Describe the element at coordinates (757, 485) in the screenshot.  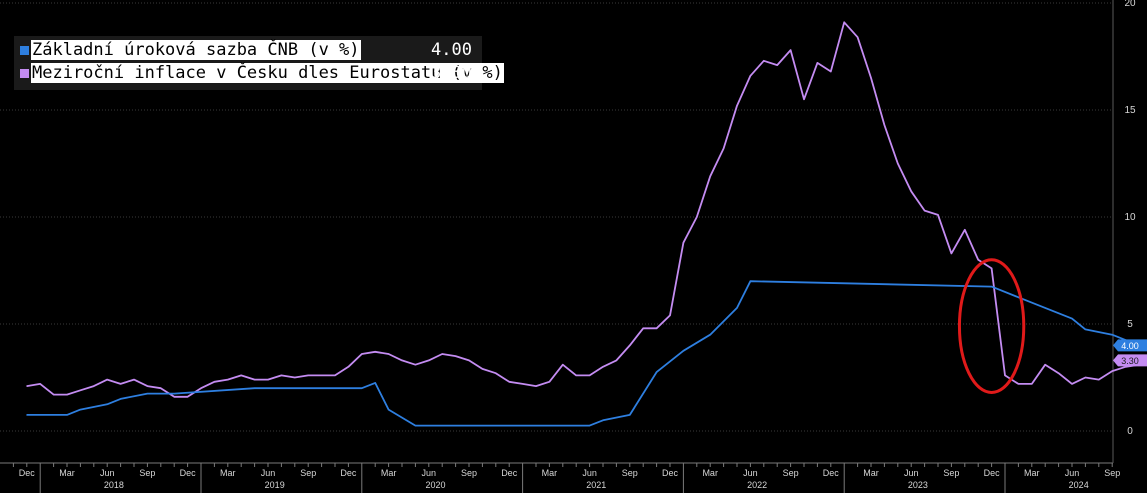
I see `x-year-label: 2022` at that location.